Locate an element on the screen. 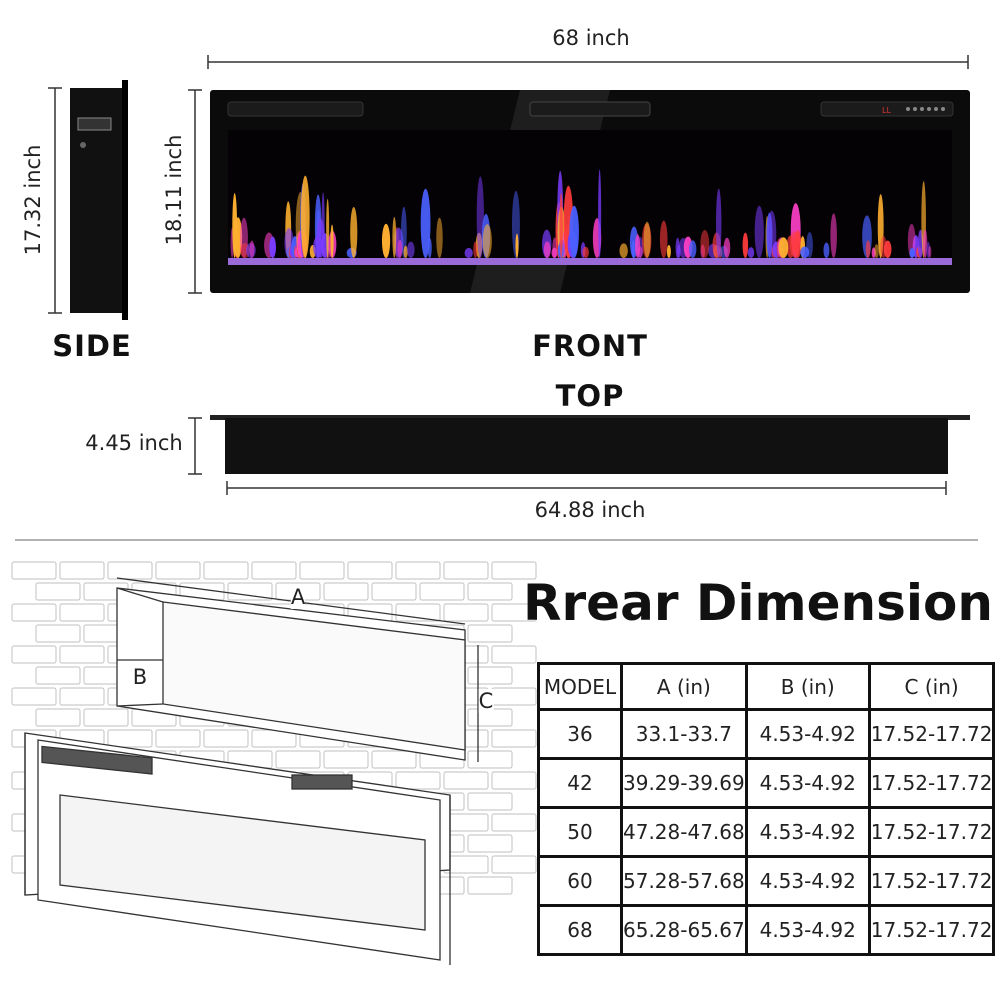  top-width-label: 64.88 inch is located at coordinates (590, 510).